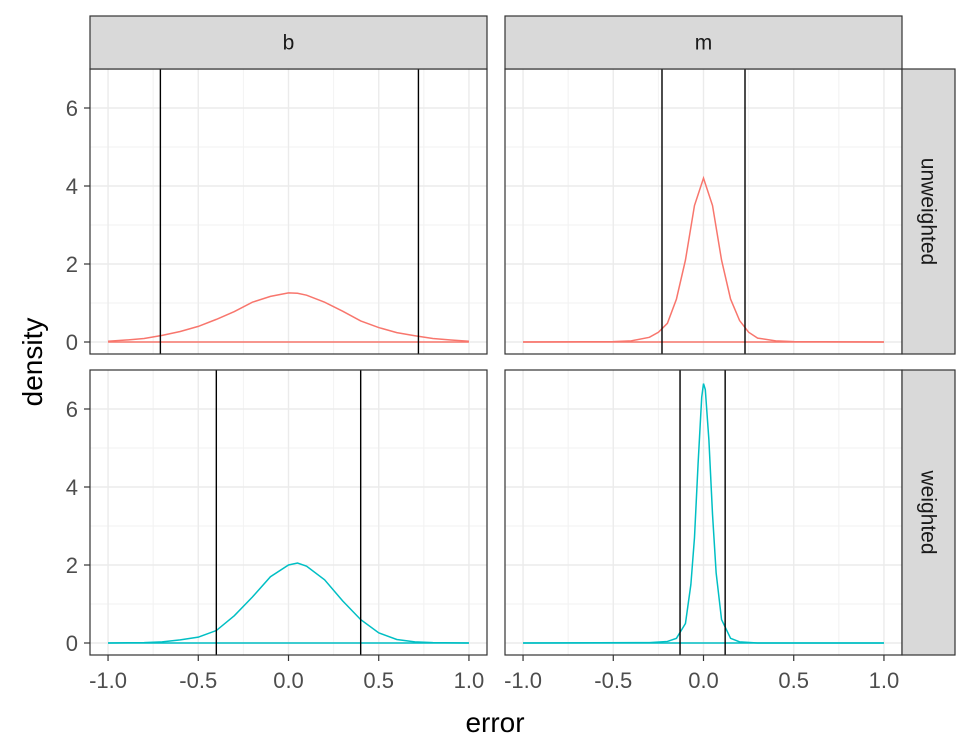  I want to click on facet-strip-label: unweighted, so click(928, 211).